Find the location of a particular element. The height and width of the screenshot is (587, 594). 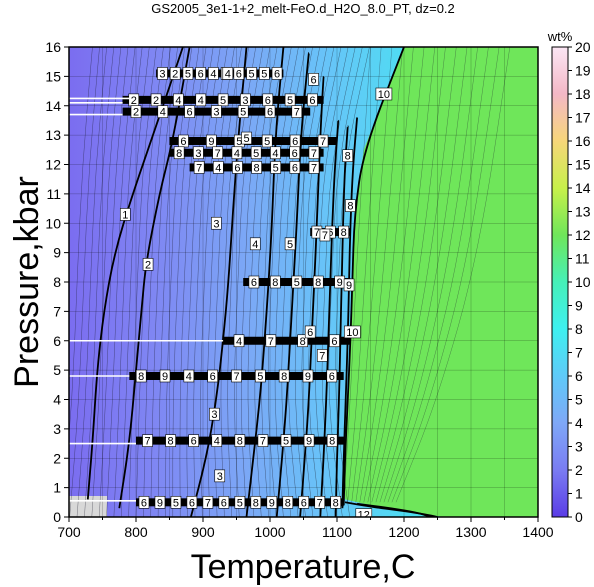

contour-label: 9 is located at coordinates (349, 286).